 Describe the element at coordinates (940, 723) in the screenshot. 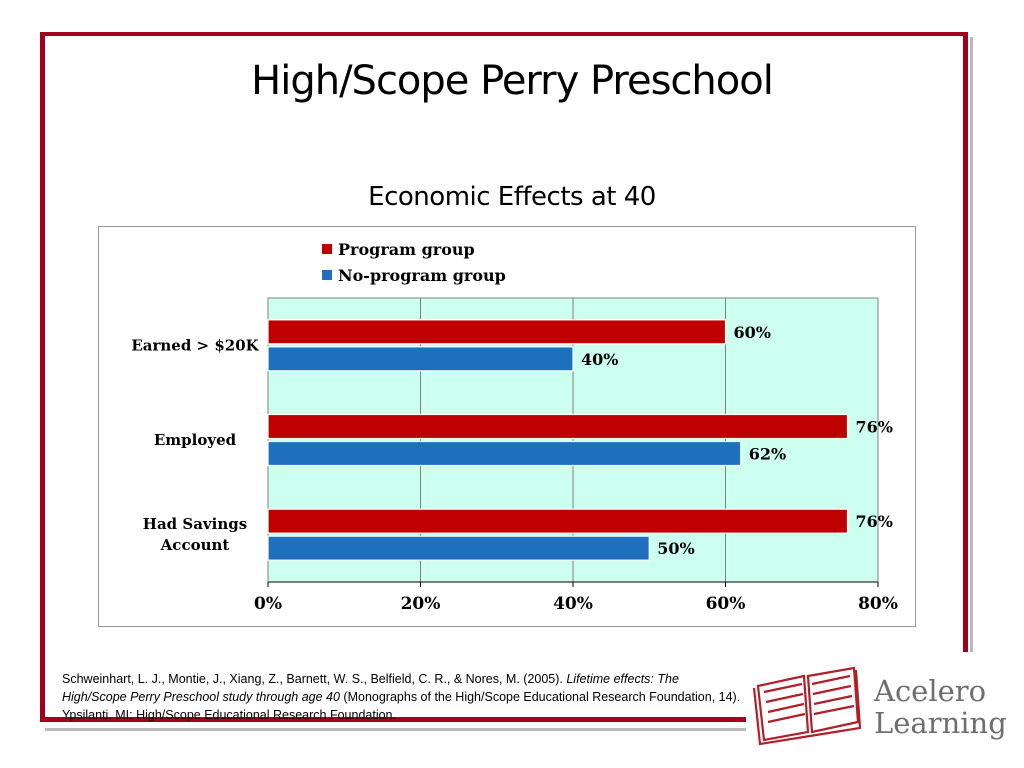

I see `logo-text-line2: Learning` at that location.